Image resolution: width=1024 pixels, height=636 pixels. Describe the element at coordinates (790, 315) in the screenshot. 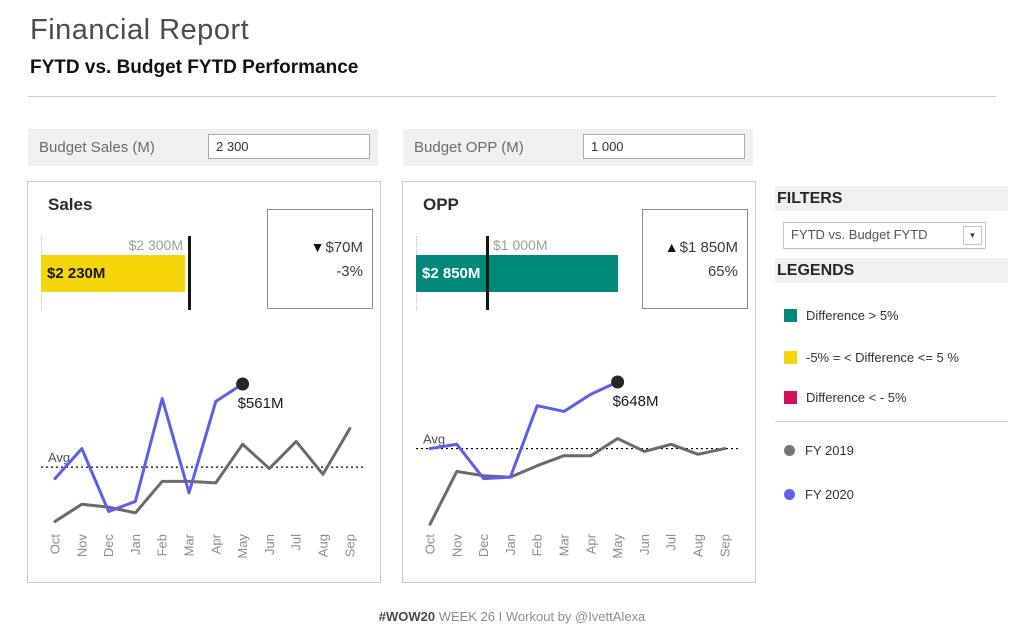

I see `teal-swatch-icon` at that location.